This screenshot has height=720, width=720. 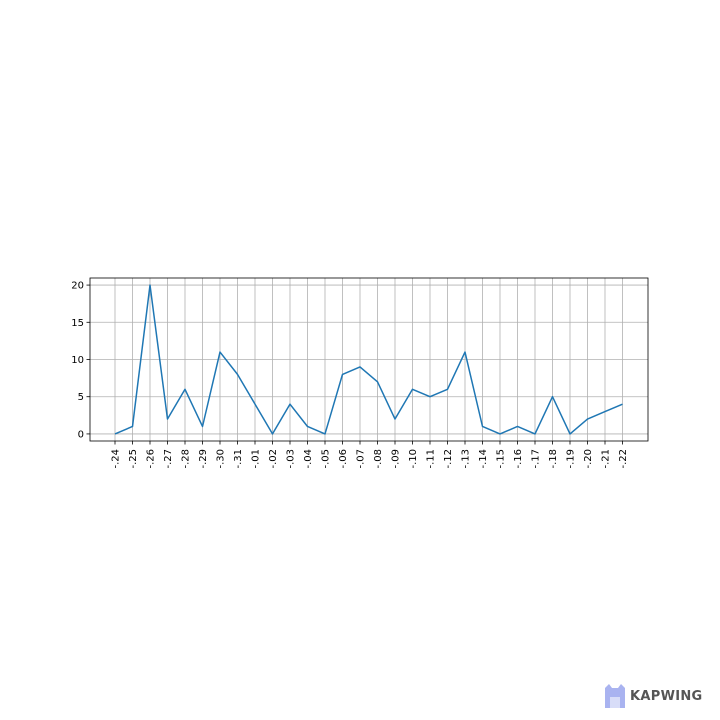 I want to click on y-tick-label: 0, so click(x=81, y=434).